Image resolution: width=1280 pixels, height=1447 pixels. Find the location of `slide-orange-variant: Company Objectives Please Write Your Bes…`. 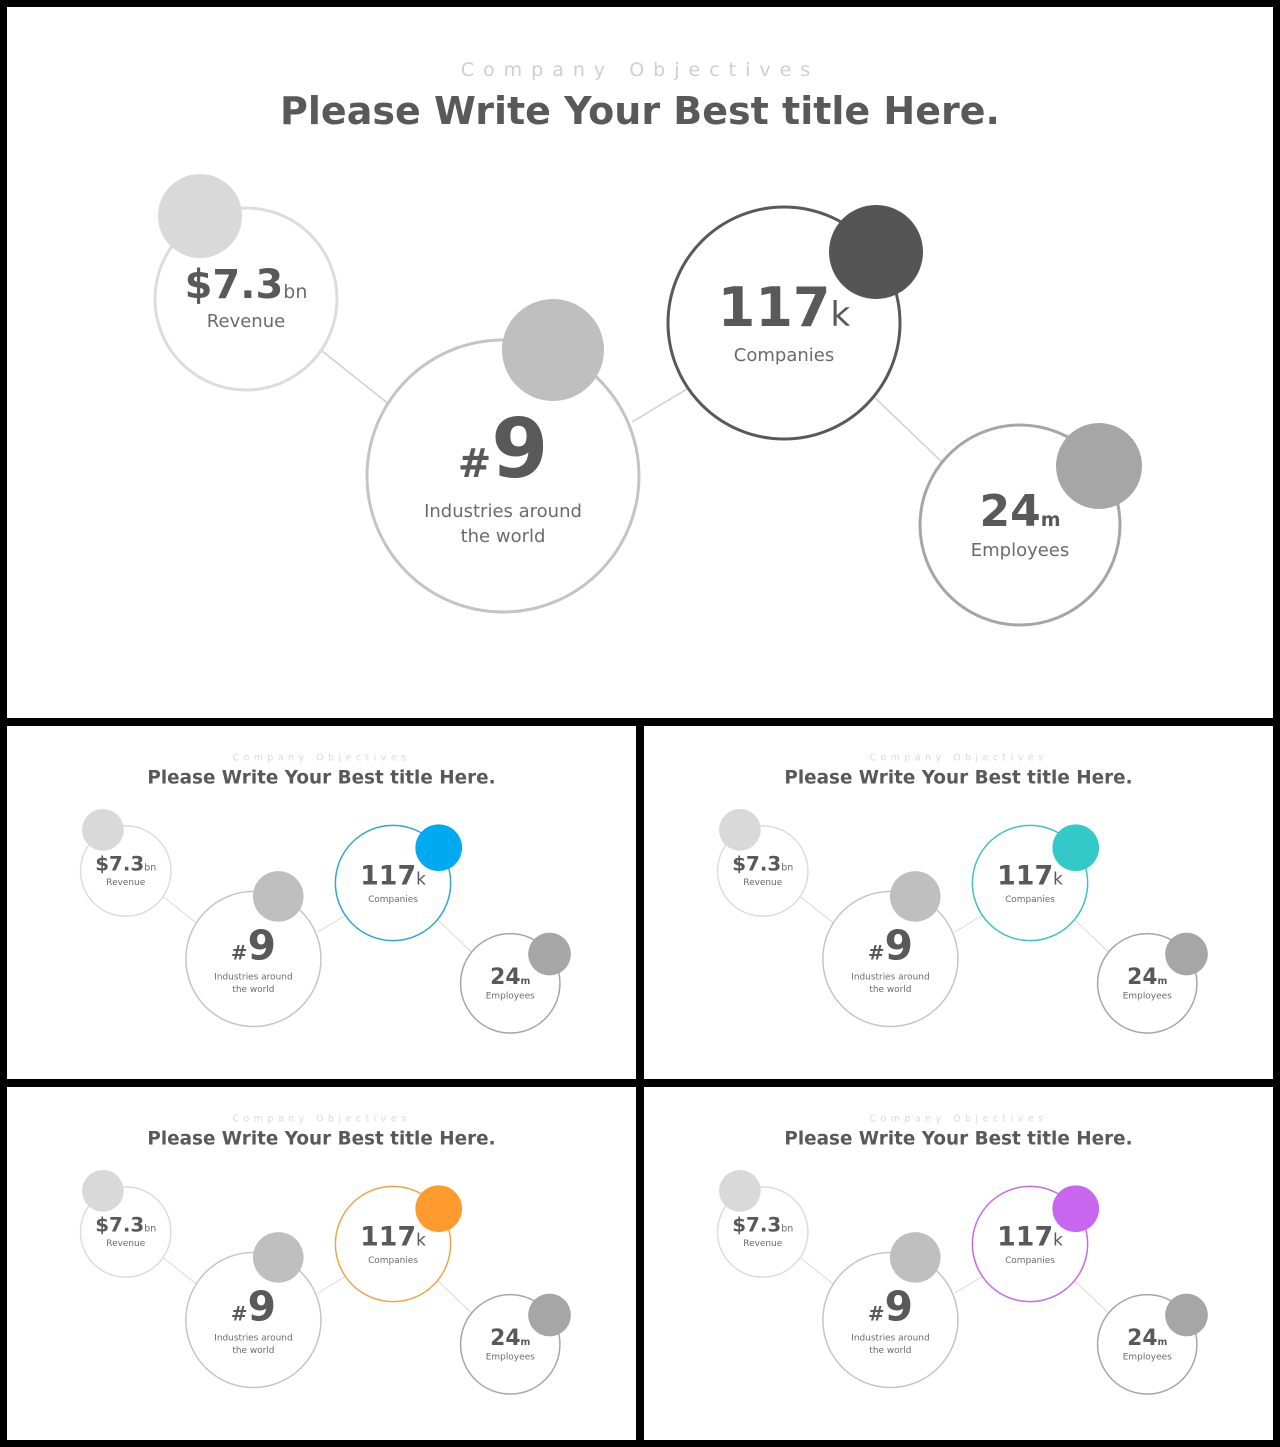

slide-orange-variant: Company Objectives Please Write Your Bes… is located at coordinates (321, 1263).